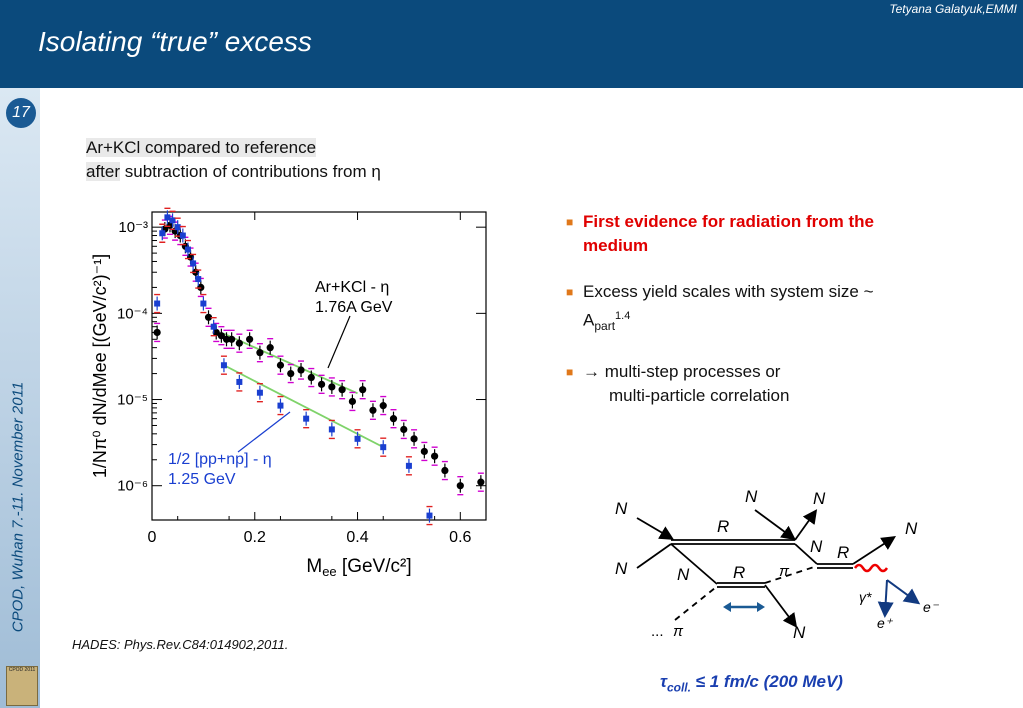  I want to click on subtitle-line1: Ar+KCl compared to reference, so click(201, 147).